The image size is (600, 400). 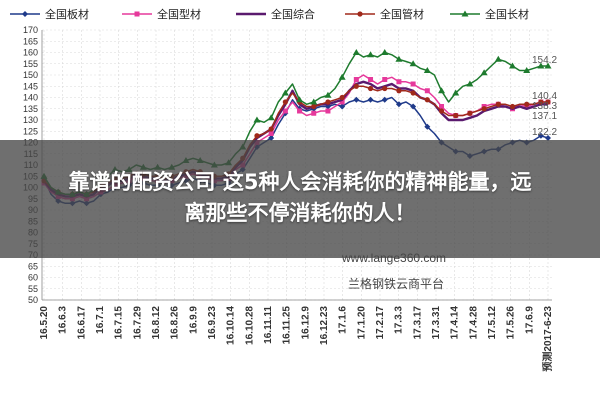 What do you see at coordinates (175, 323) in the screenshot?
I see `x-tick-label: 16.8.26` at bounding box center [175, 323].